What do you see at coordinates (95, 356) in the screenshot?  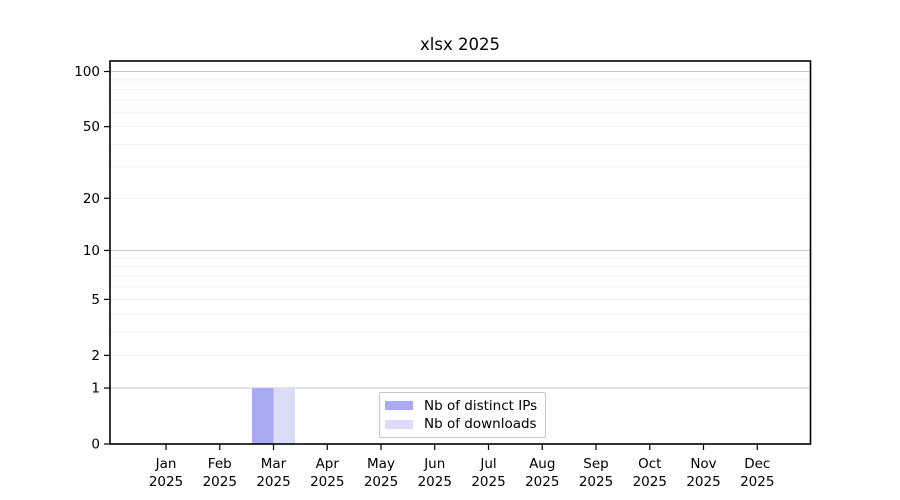 I see `y-tick-label: 2` at bounding box center [95, 356].